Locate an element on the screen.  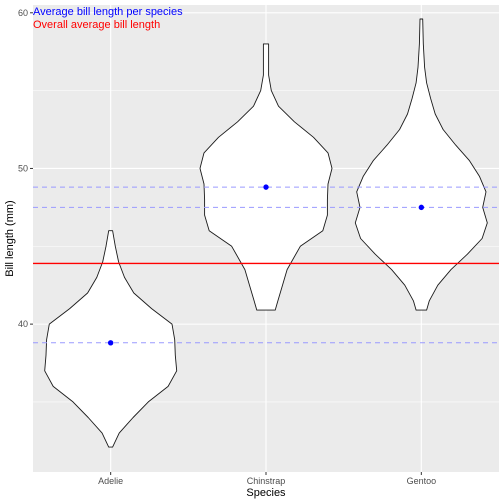
y-axis-title: Bill length (mm) is located at coordinates (10, 238).